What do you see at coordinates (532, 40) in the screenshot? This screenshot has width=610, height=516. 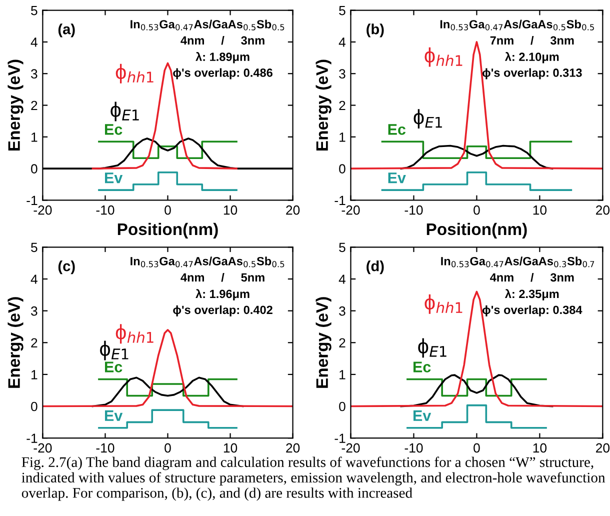 I see `annotation: 7nm / 3nm` at bounding box center [532, 40].